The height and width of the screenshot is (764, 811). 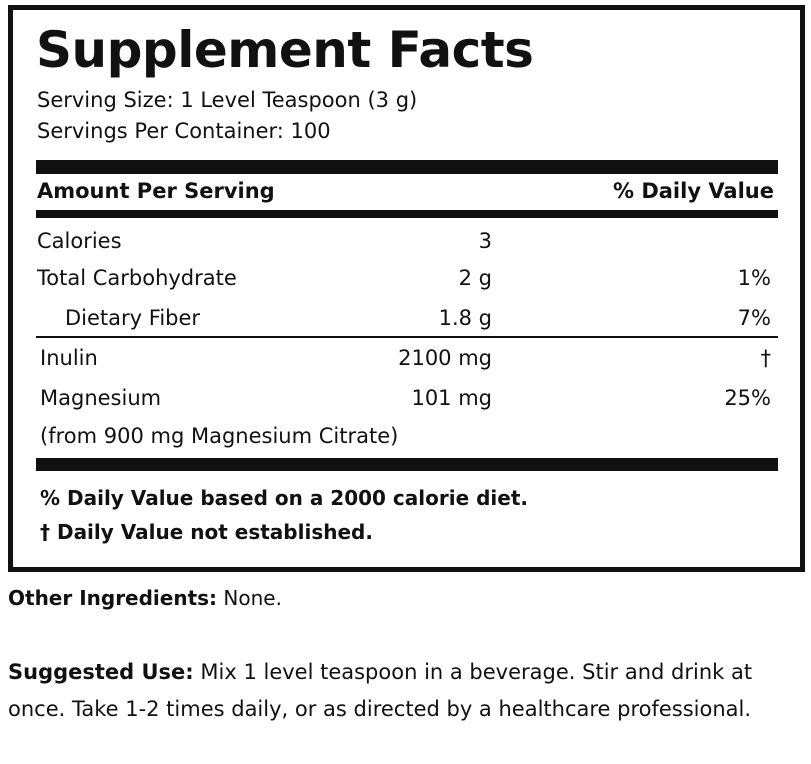 I want to click on other-ingredients-label: Other Ingredients:, so click(x=113, y=598).